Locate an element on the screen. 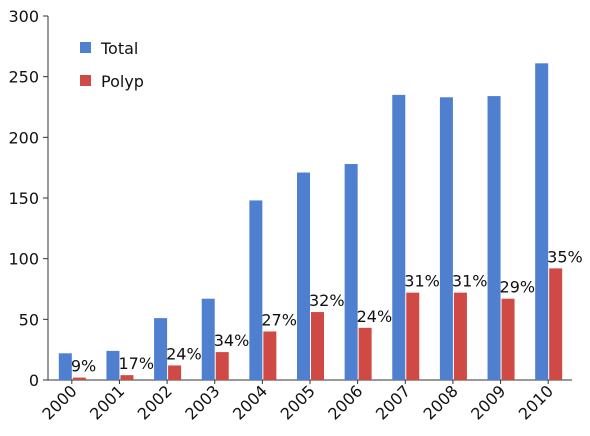  annotation: 32% is located at coordinates (327, 300).